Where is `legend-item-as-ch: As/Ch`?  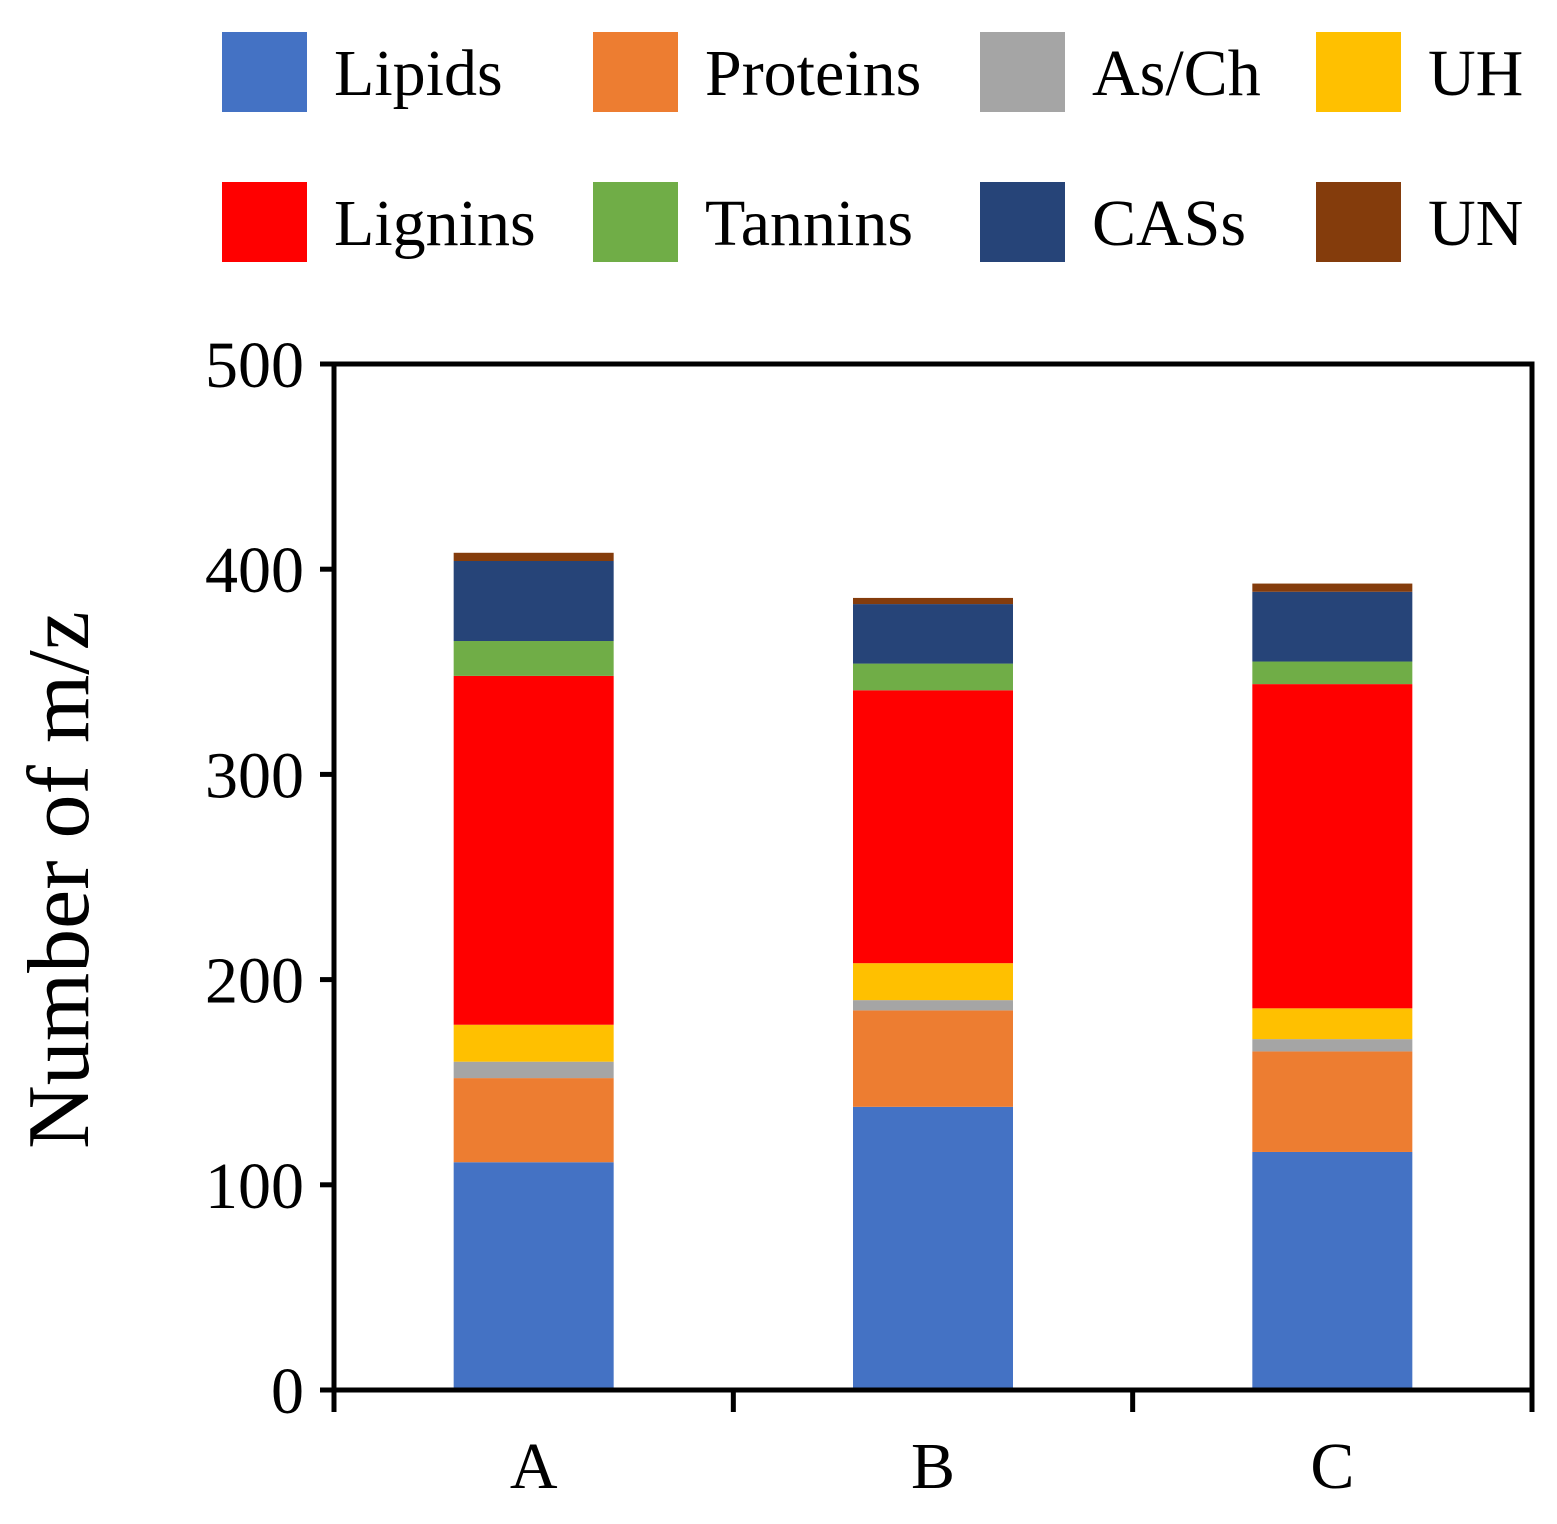
legend-item-as-ch: As/Ch is located at coordinates (1120, 72).